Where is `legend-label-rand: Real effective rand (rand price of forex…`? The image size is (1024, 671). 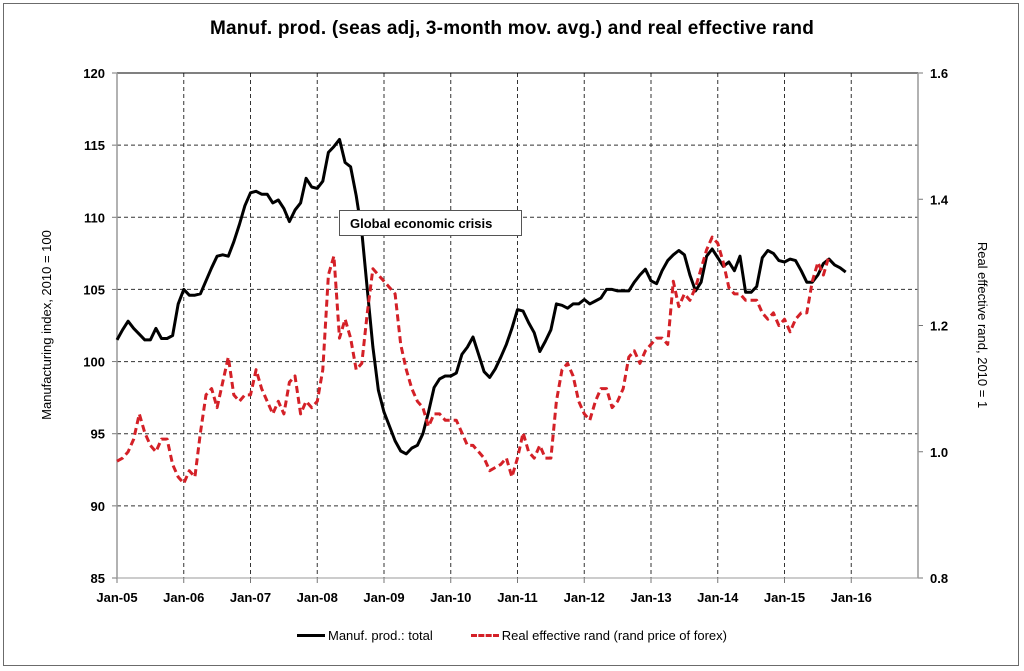
legend-label-rand: Real effective rand (rand price of forex… is located at coordinates (614, 635).